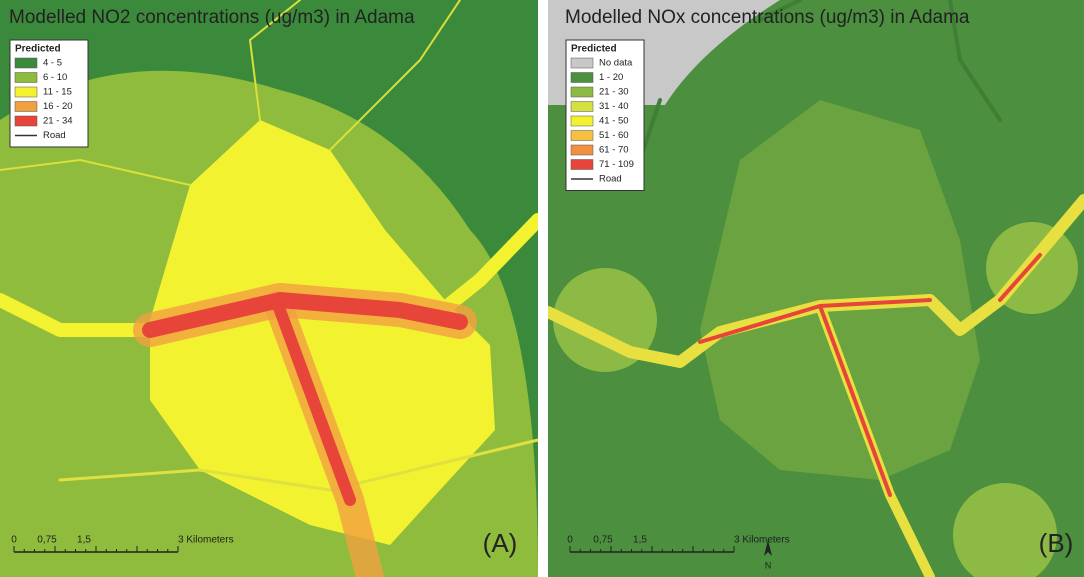 The image size is (1084, 577). What do you see at coordinates (614, 106) in the screenshot?
I see `legend-label: 31 - 40` at bounding box center [614, 106].